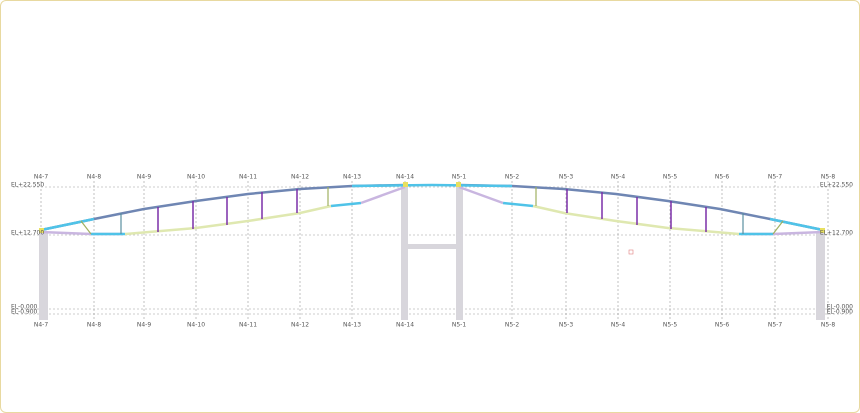  Describe the element at coordinates (405, 325) in the screenshot. I see `axis-label-bottom: N4-14` at that location.